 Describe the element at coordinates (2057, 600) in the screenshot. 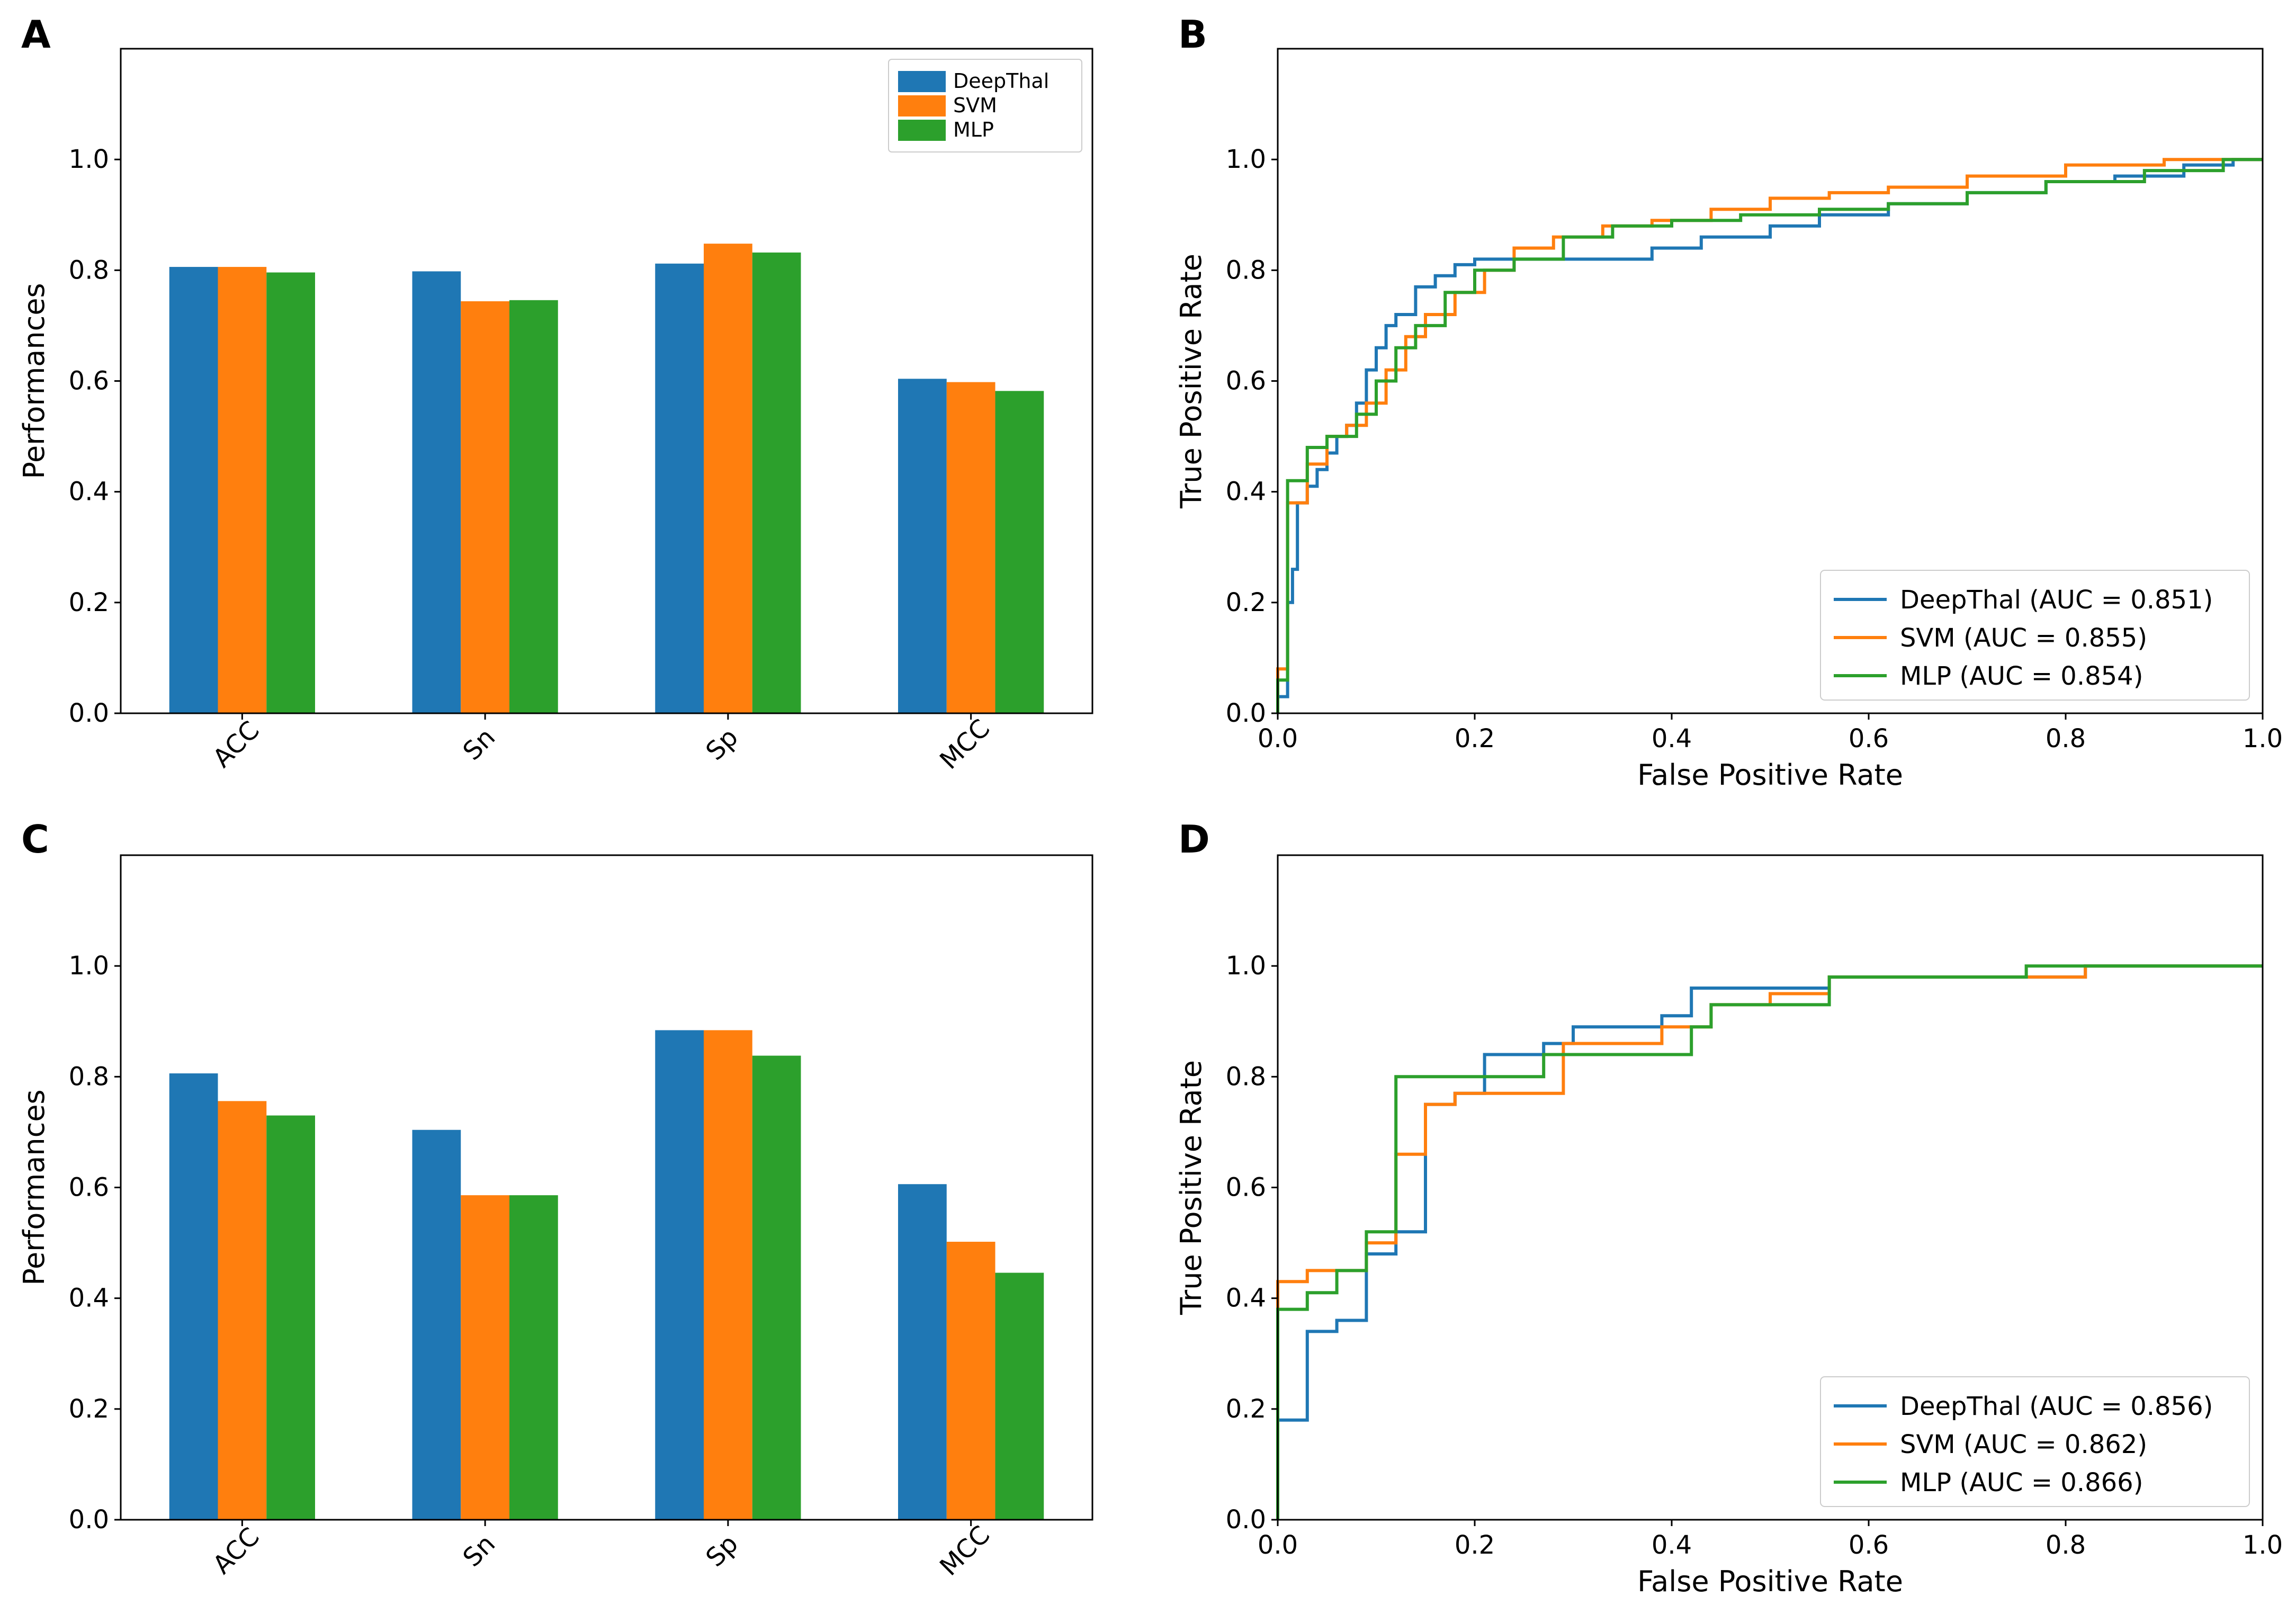

I see `legend-label-deepthal: DeepThal (AUC = 0.851)` at that location.